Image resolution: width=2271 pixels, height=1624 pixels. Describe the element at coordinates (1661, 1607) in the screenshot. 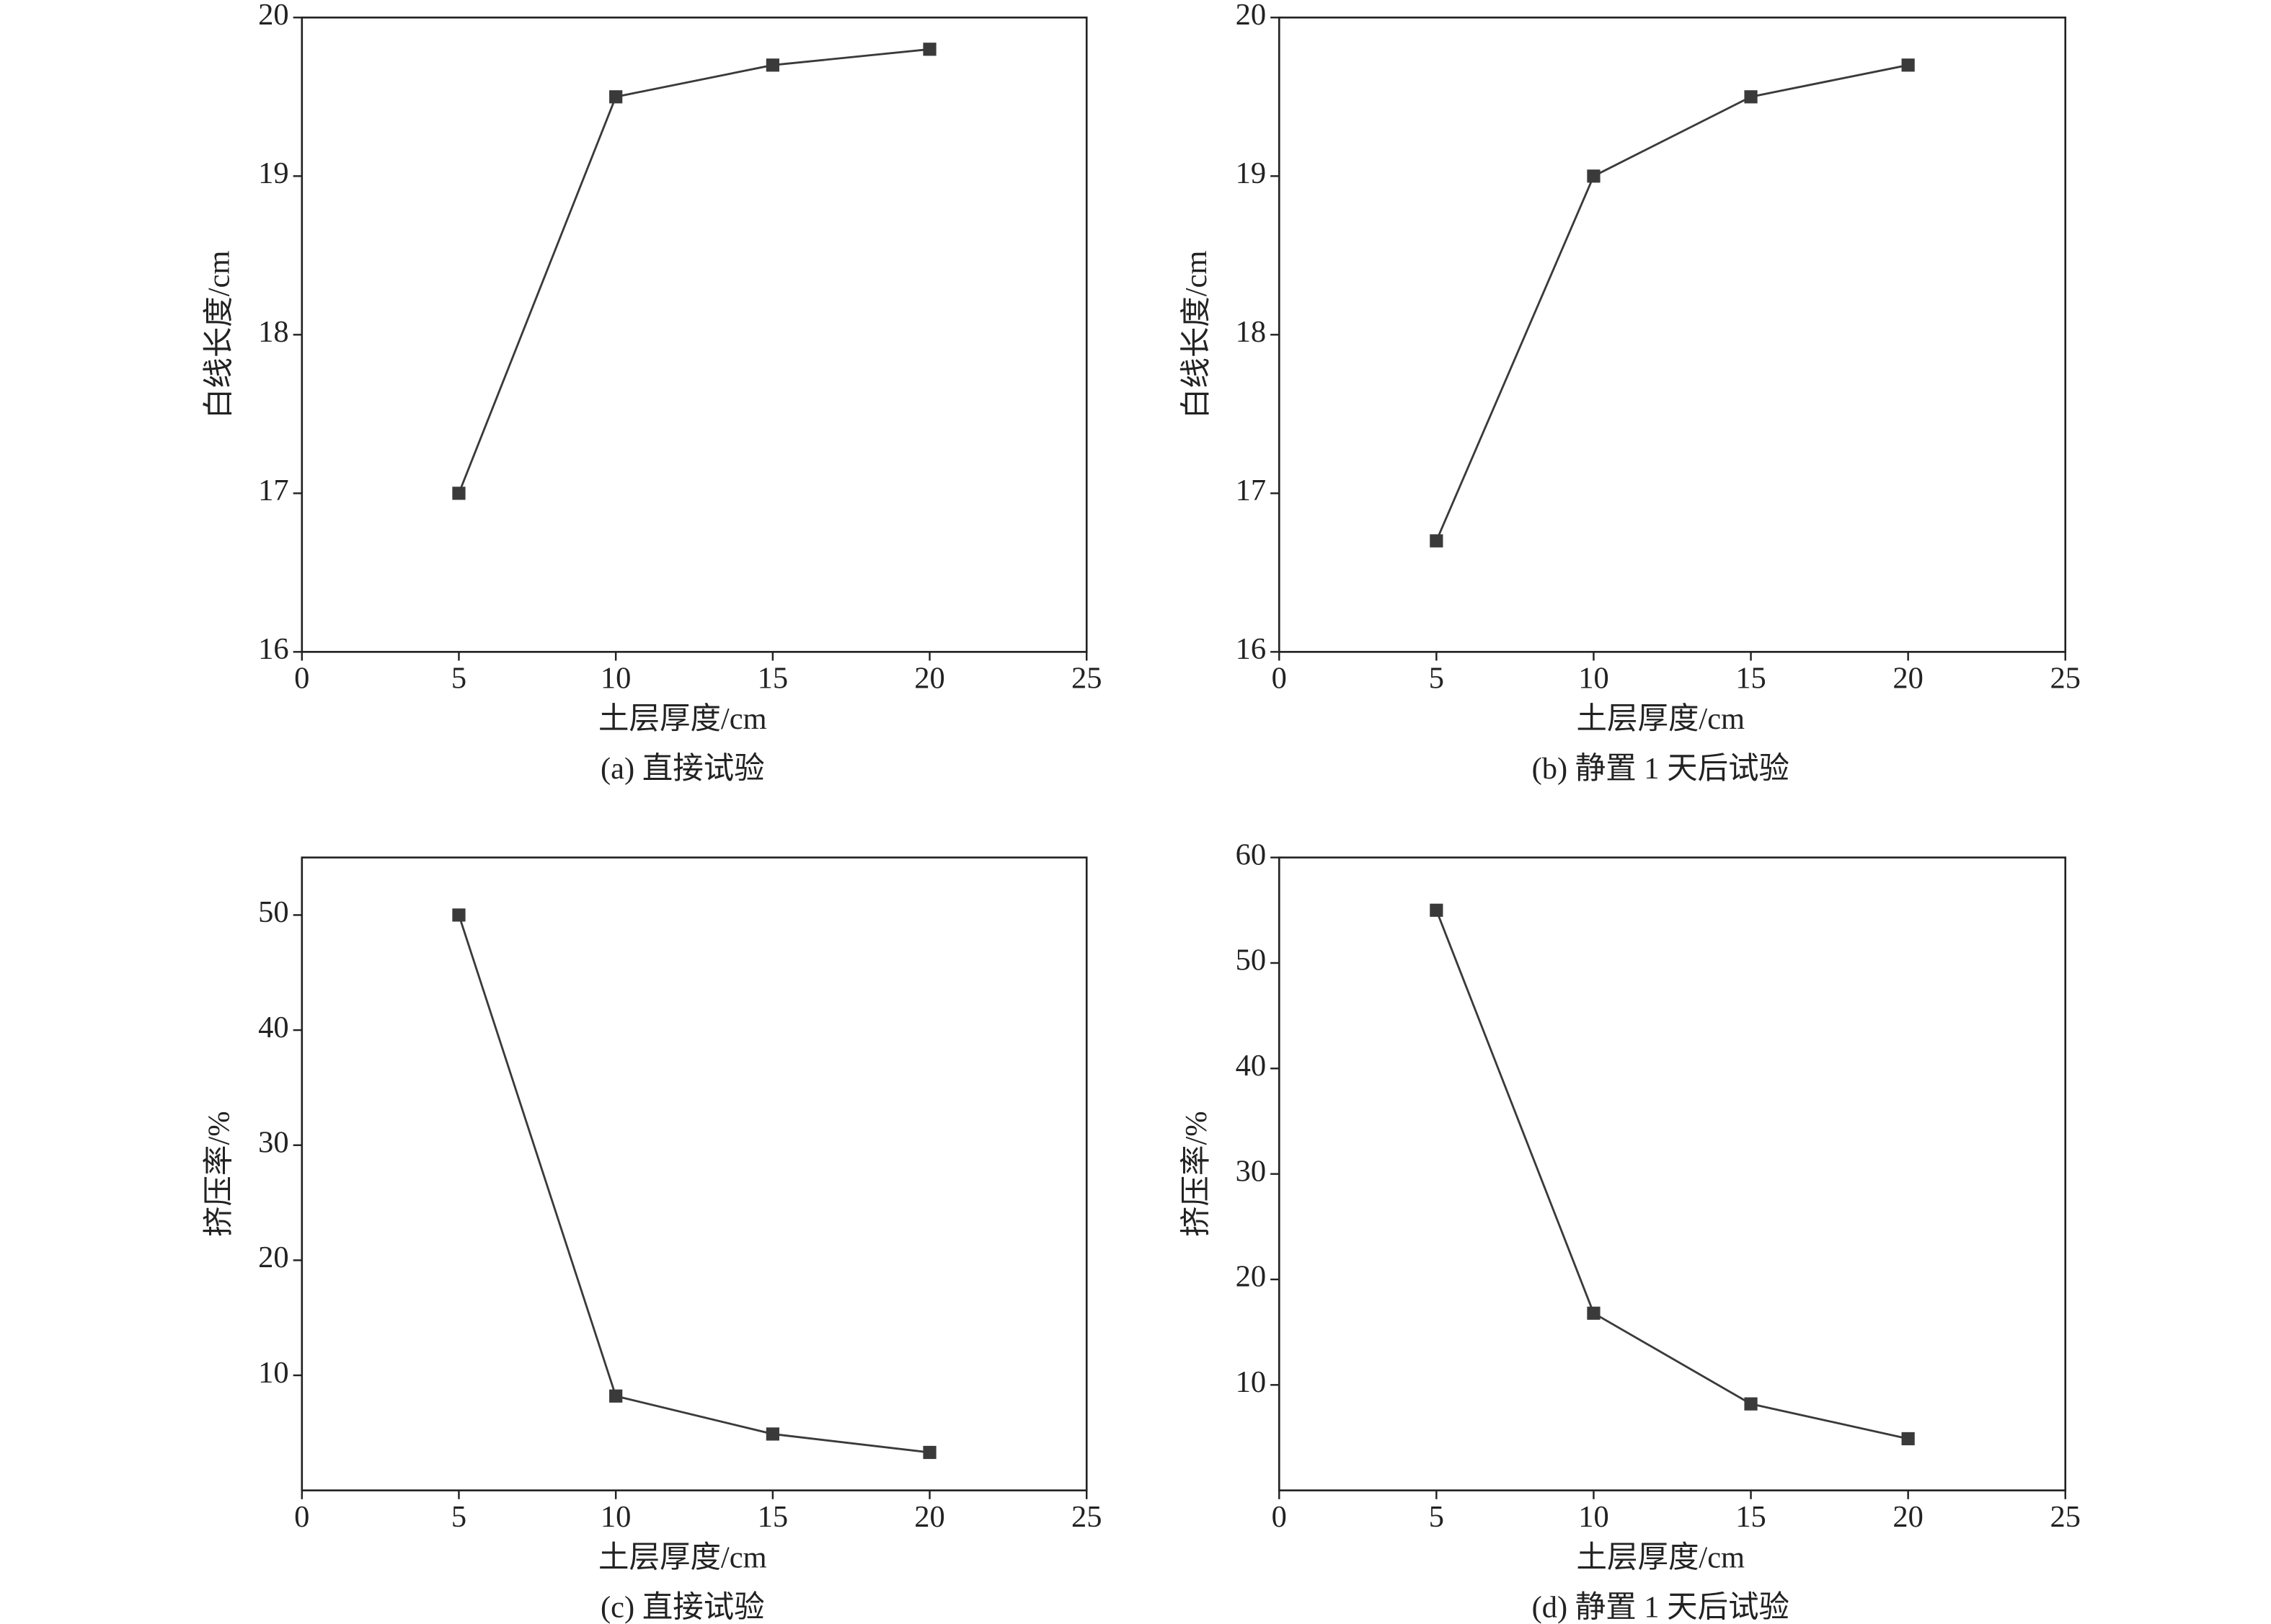

I see `caption: (d) 静置 1 天后试验` at that location.